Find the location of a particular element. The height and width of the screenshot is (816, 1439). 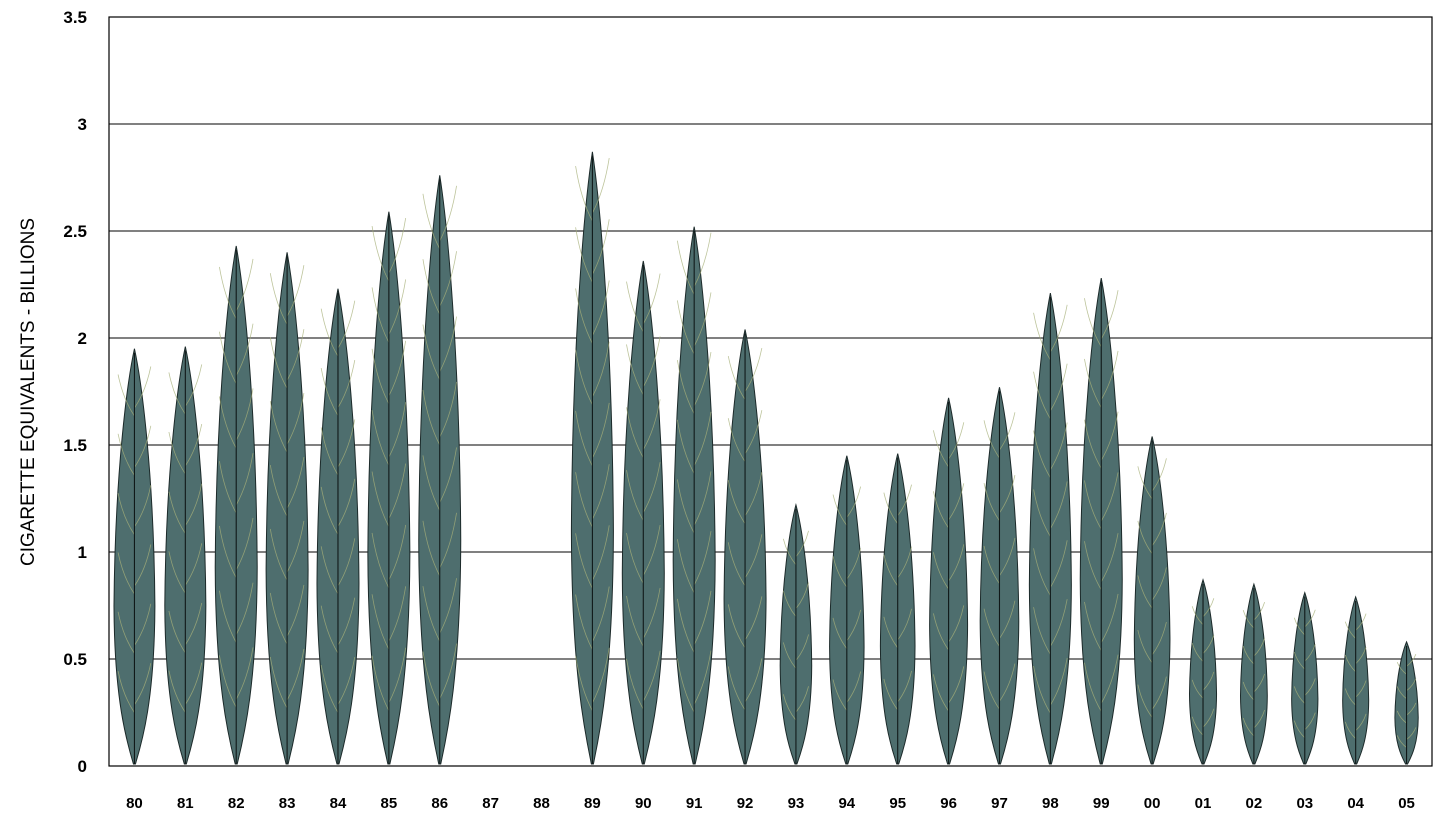

y-axis-ticks: 0 0.5 1 1.5 2 2.5 3 3.5 is located at coordinates (75, 392).